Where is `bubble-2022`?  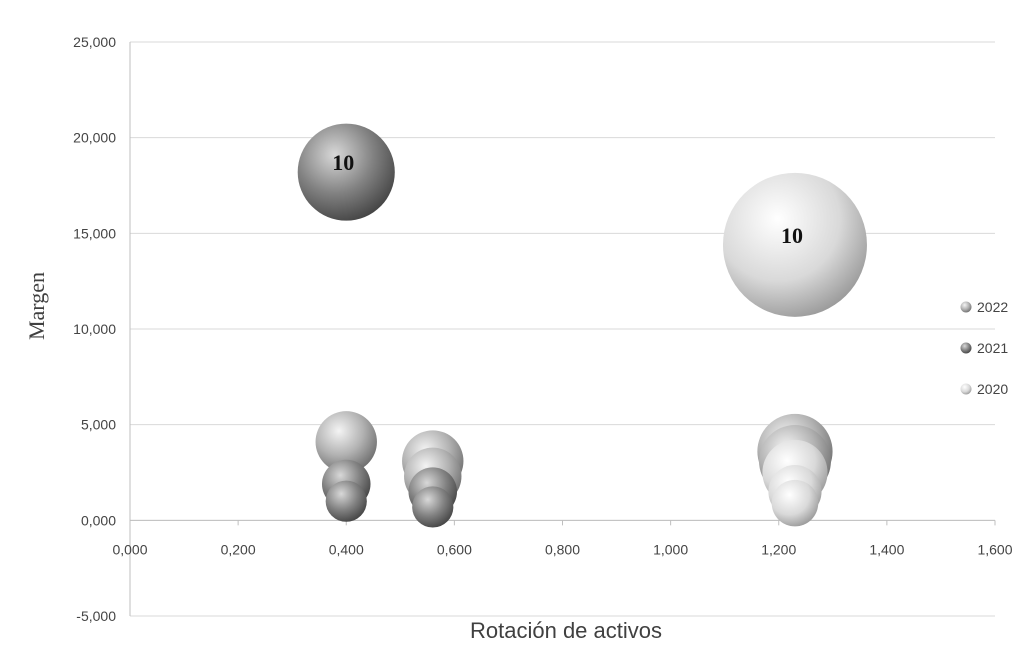
bubble-2022 is located at coordinates (346, 442).